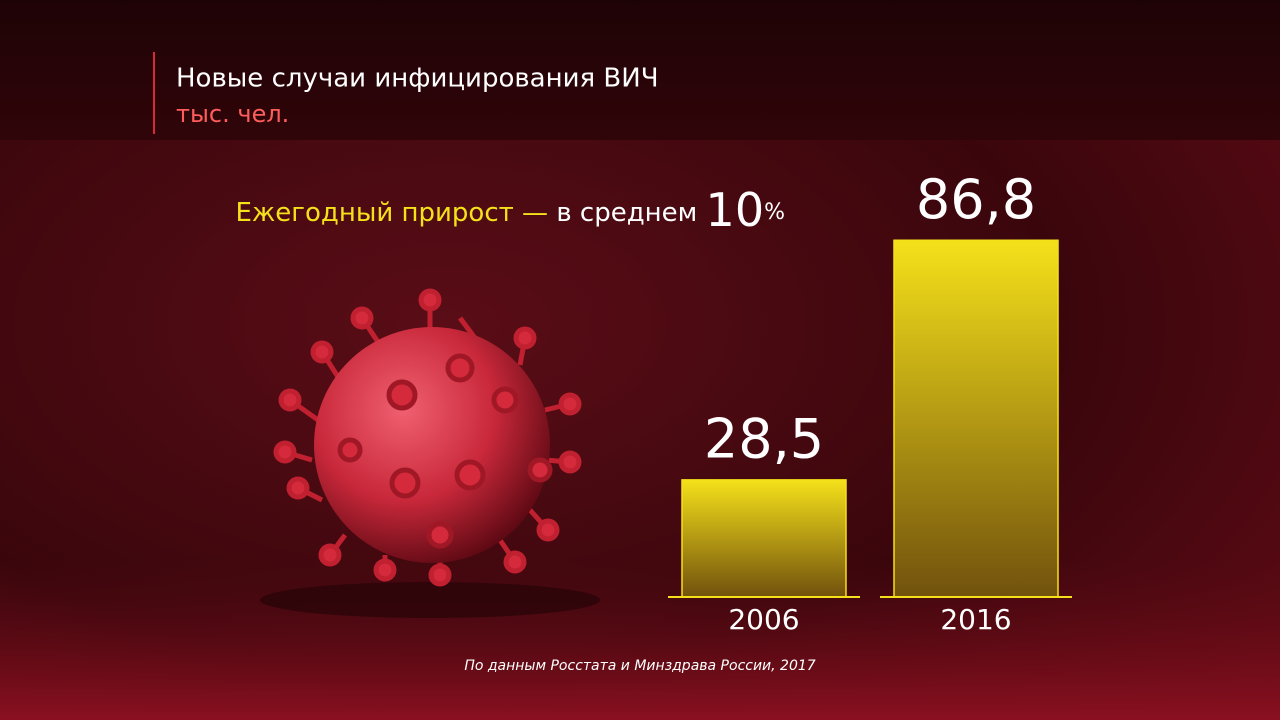  I want to click on annotation-text: в среднем, so click(626, 213).